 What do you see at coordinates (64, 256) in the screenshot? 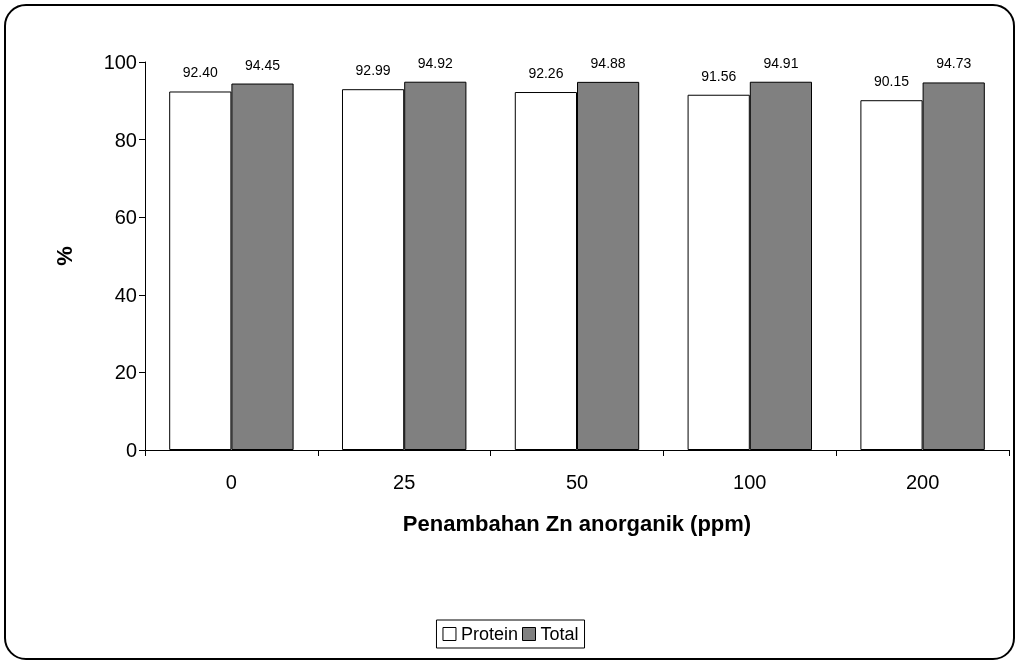
I see `y-axis-title: %` at bounding box center [64, 256].